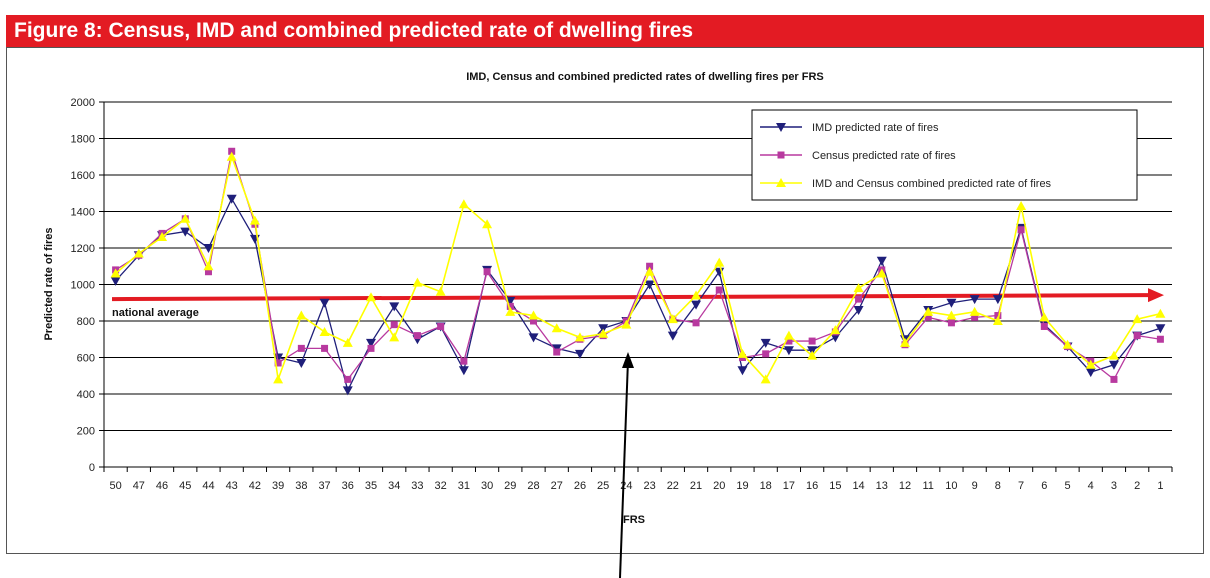 Image resolution: width=1210 pixels, height=578 pixels. I want to click on x-tick-label: 13, so click(882, 486).